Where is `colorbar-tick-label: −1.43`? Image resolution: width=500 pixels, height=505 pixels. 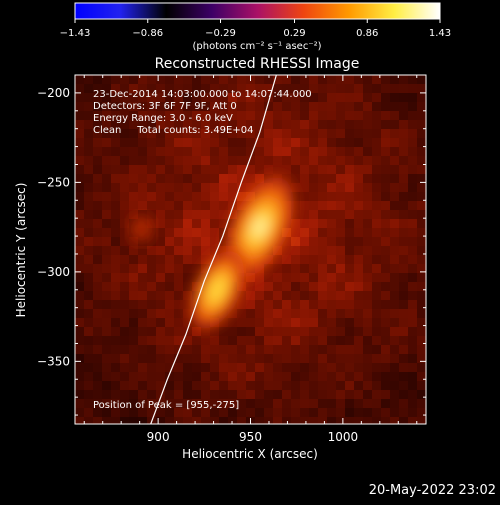 colorbar-tick-label: −1.43 is located at coordinates (75, 33).